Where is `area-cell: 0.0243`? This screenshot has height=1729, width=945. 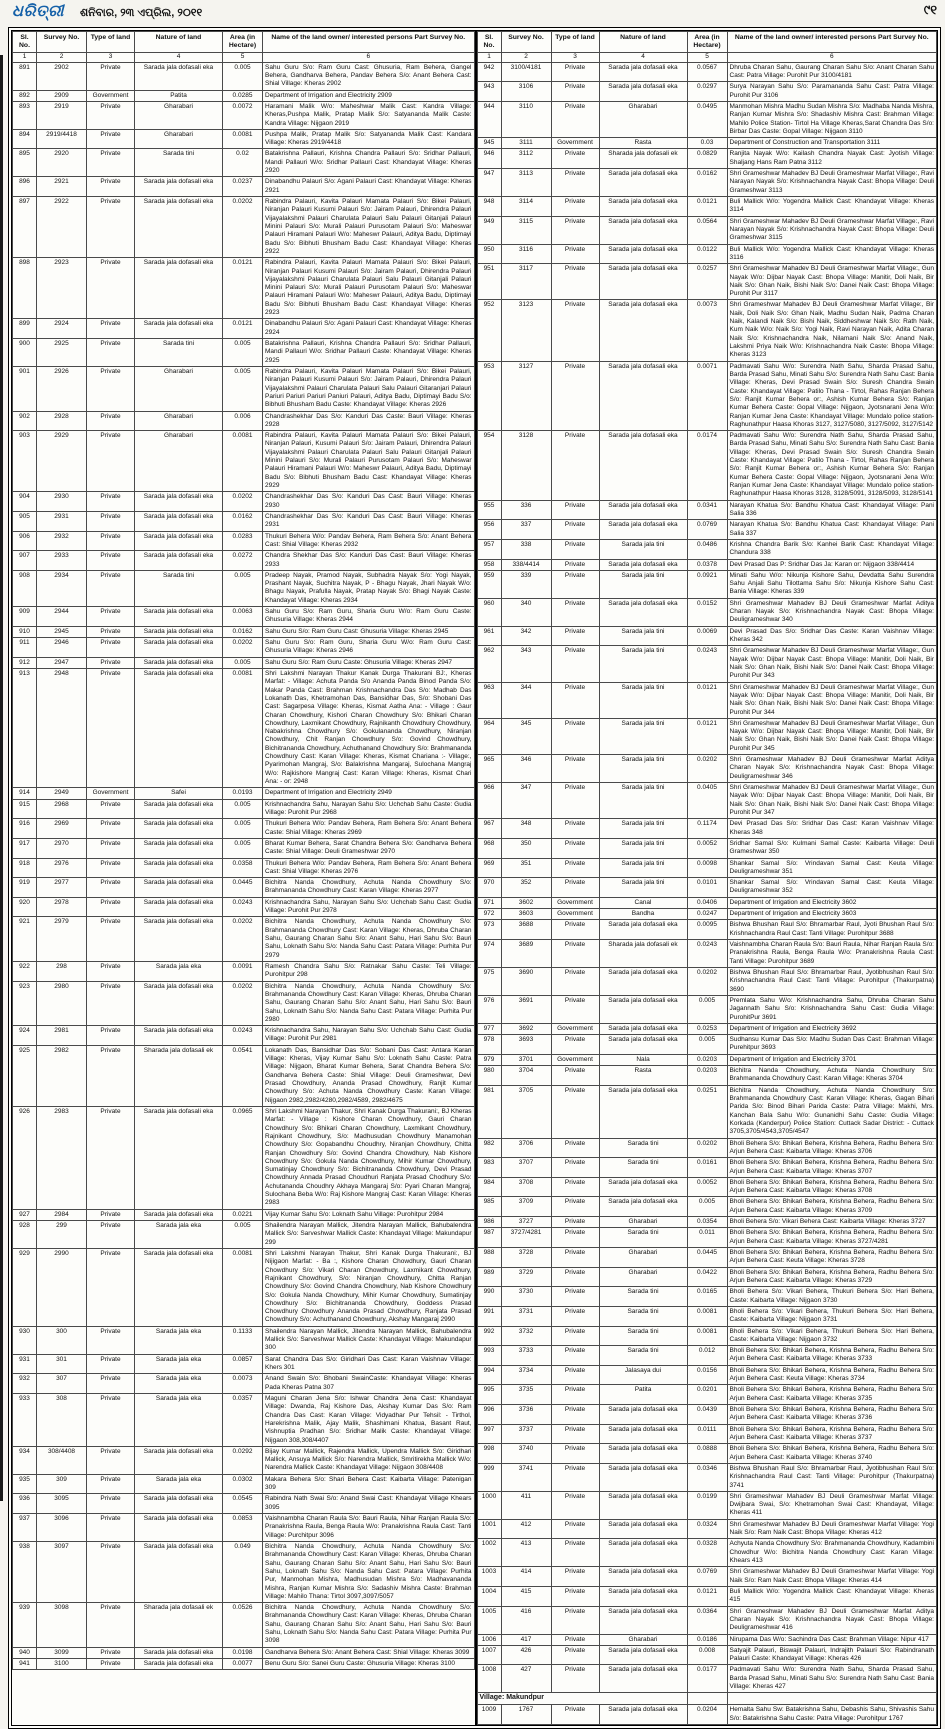 area-cell: 0.0243 is located at coordinates (242, 907).